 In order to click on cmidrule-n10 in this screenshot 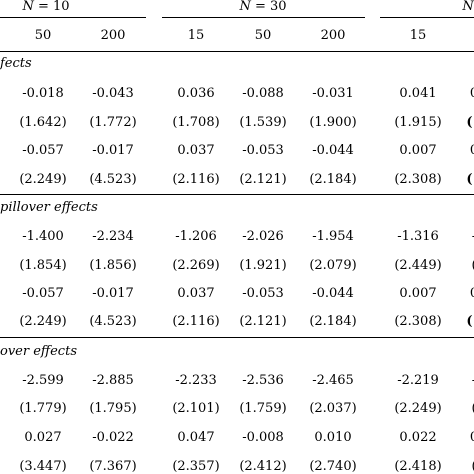, I will do `click(73, 17)`.